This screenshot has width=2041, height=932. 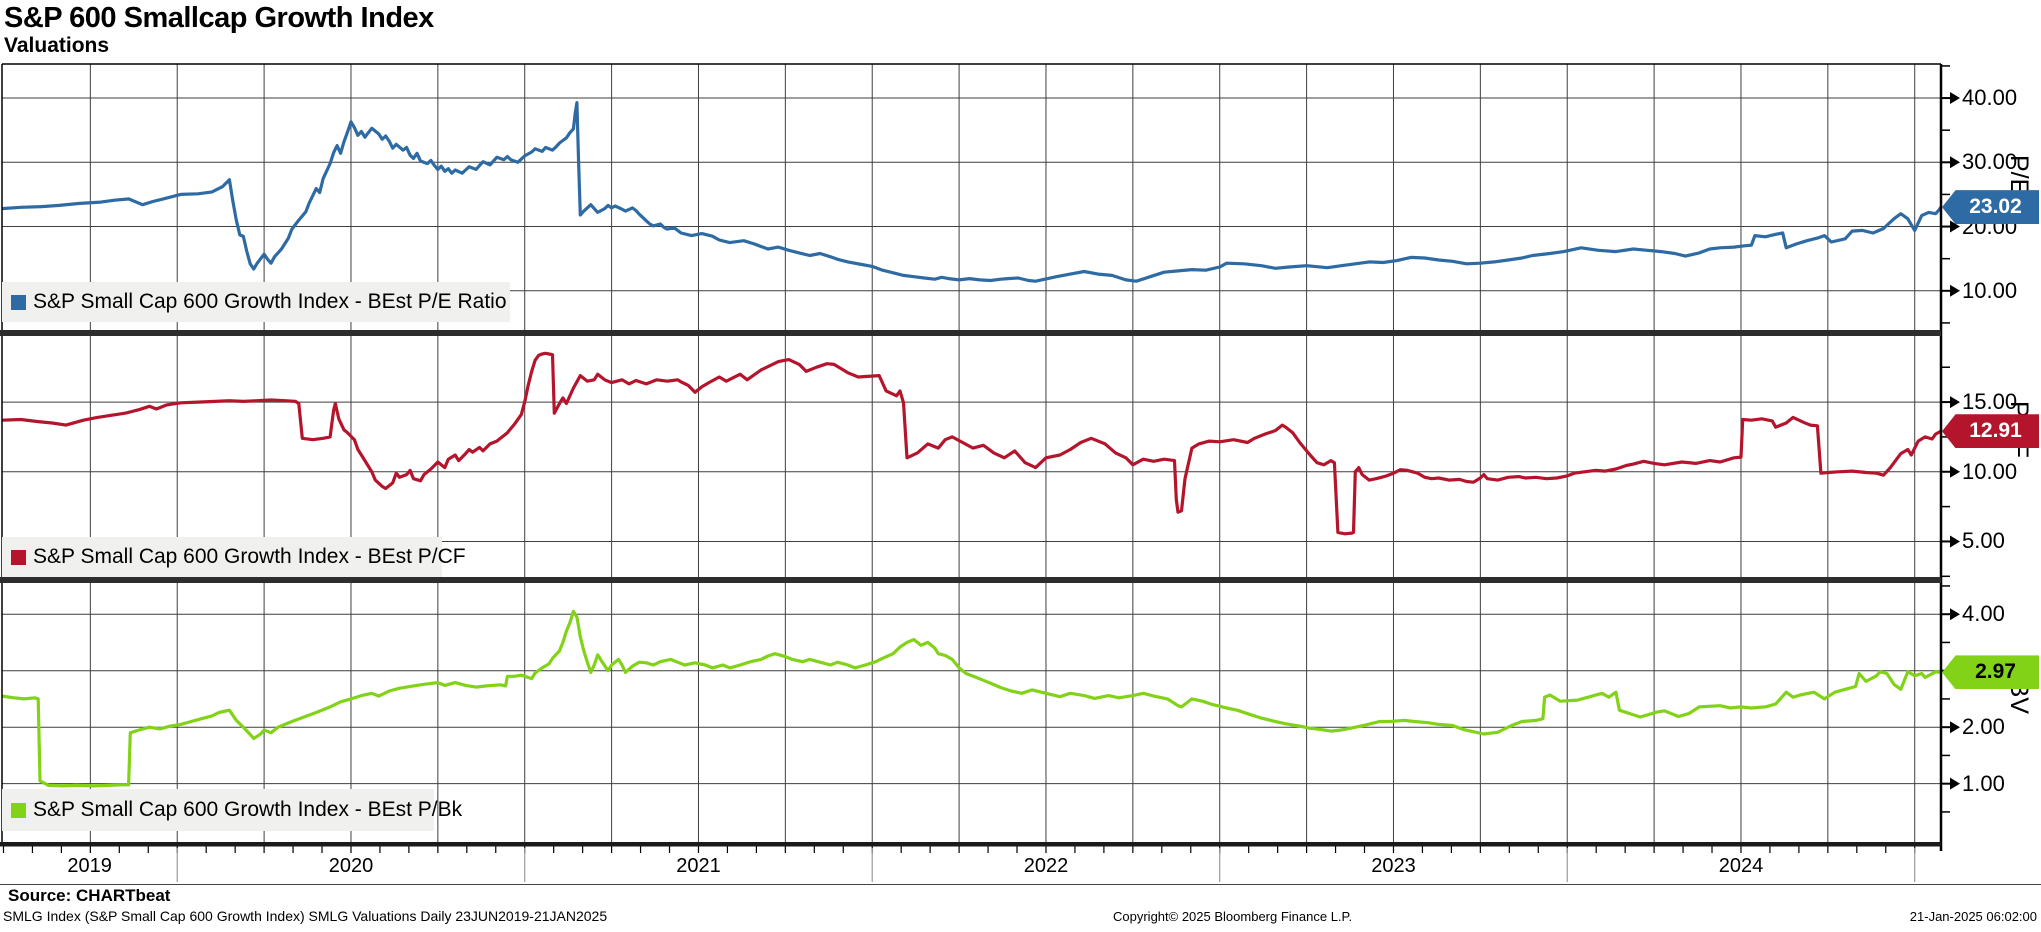 What do you see at coordinates (1995, 207) in the screenshot?
I see `last-value-pe: 23.02` at bounding box center [1995, 207].